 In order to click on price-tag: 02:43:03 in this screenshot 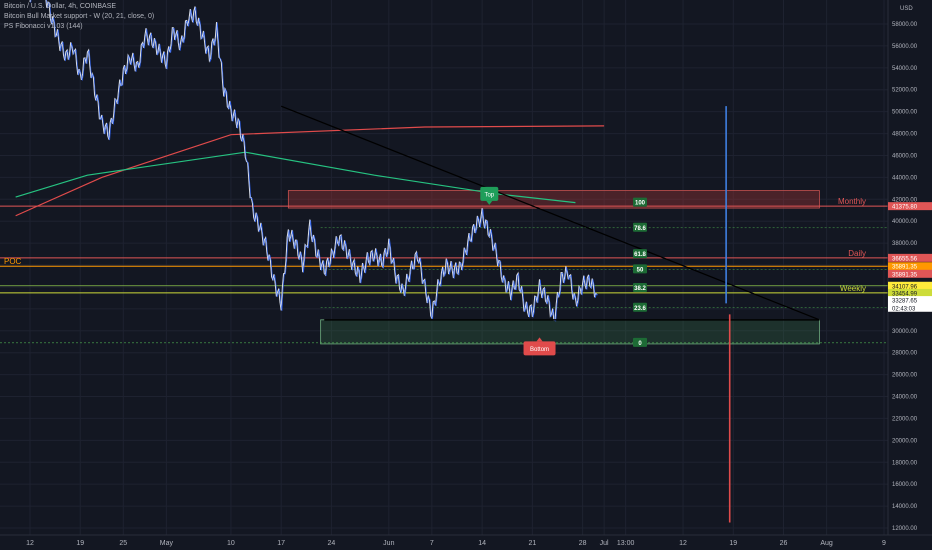, I will do `click(904, 309)`.